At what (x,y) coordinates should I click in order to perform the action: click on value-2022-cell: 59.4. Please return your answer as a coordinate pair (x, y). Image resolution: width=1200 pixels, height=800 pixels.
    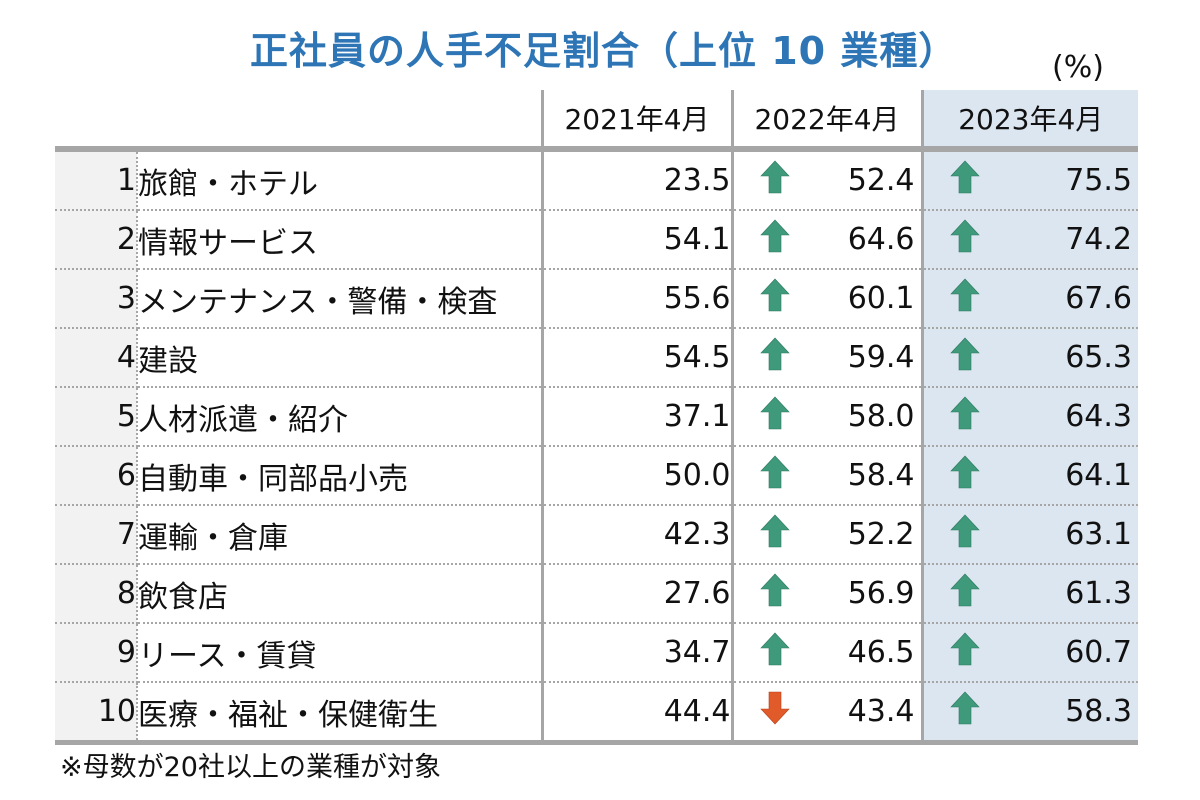
    Looking at the image, I should click on (826, 358).